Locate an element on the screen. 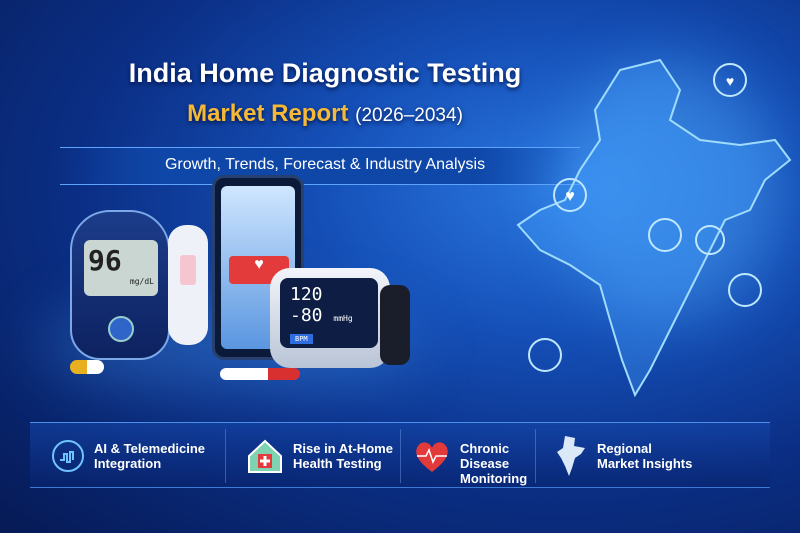 Image resolution: width=800 pixels, height=533 pixels. bp-diastolic: 80 is located at coordinates (311, 315).